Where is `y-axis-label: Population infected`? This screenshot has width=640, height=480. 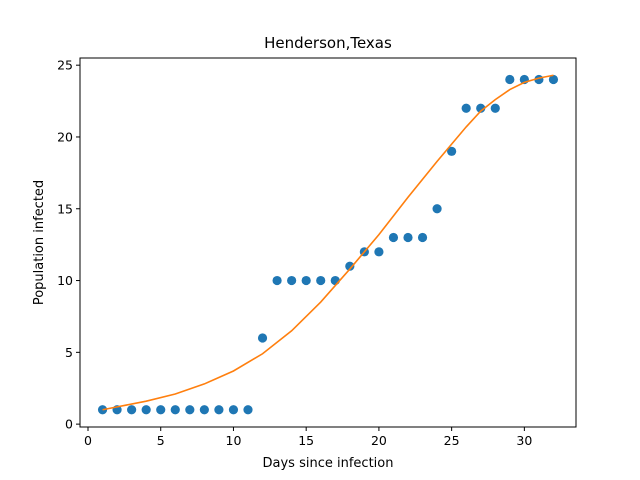
y-axis-label: Population infected is located at coordinates (39, 242).